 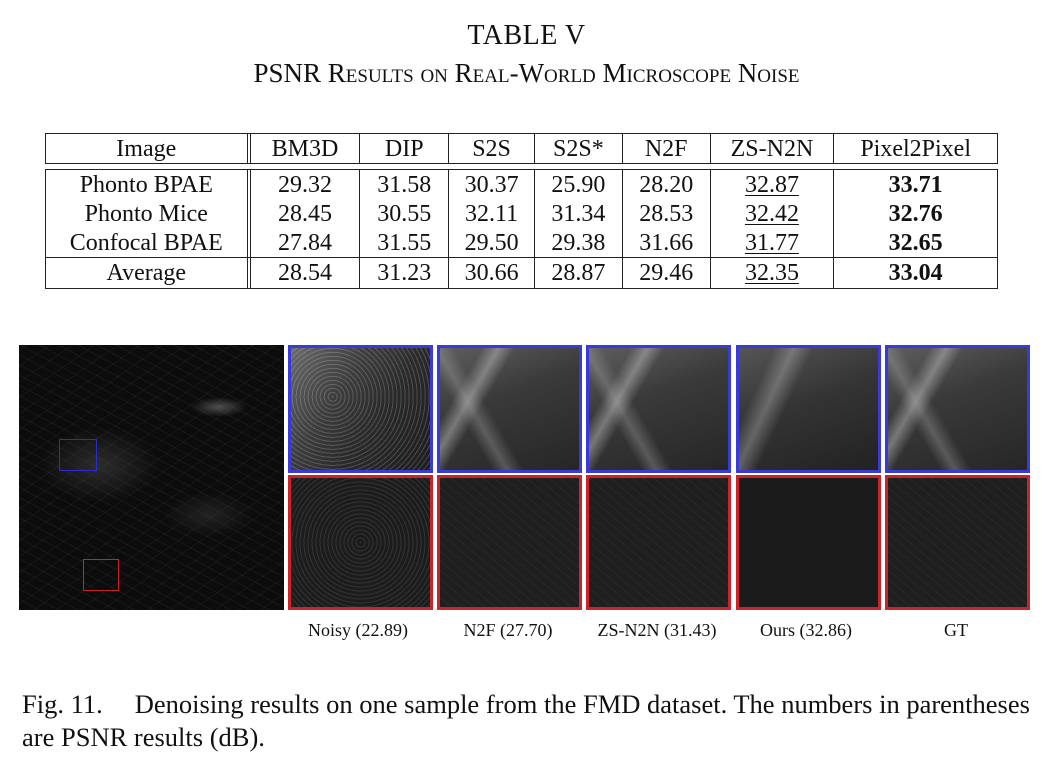 I want to click on noisy-patch-top, so click(x=360, y=409).